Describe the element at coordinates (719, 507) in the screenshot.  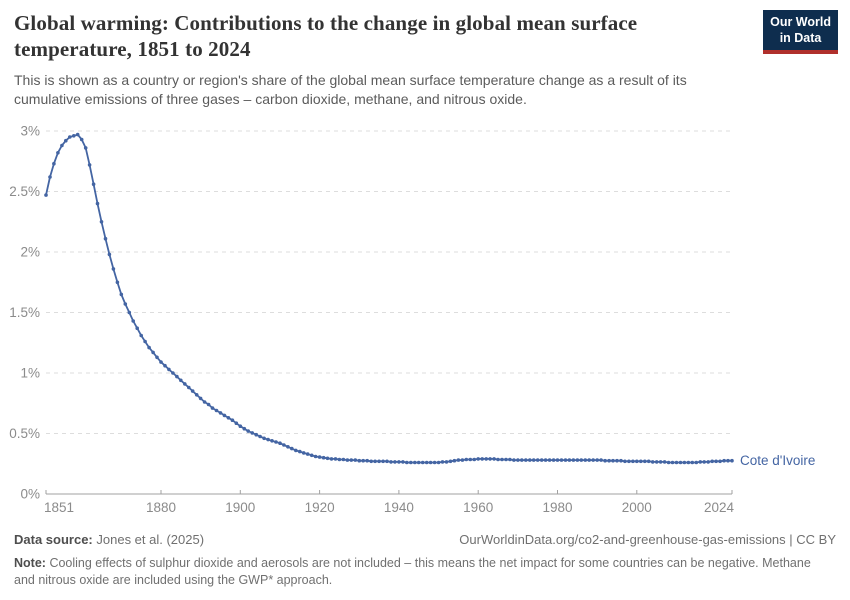
I see `x-axis-tick-label: 2024` at that location.